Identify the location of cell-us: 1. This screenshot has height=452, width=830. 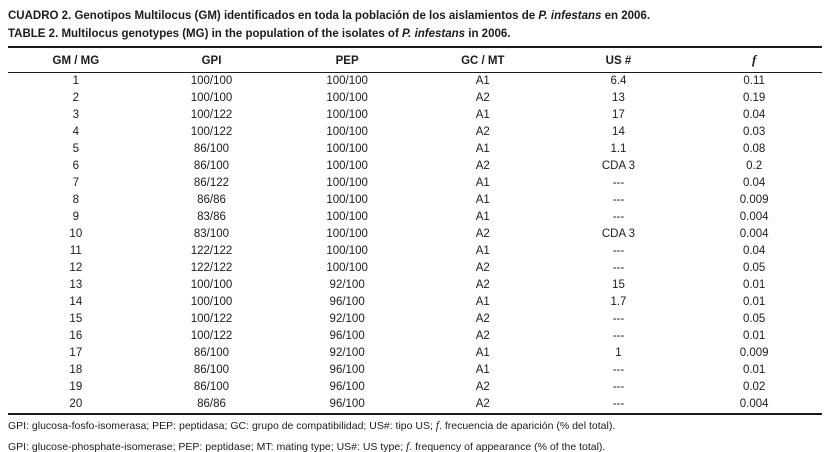
(618, 353).